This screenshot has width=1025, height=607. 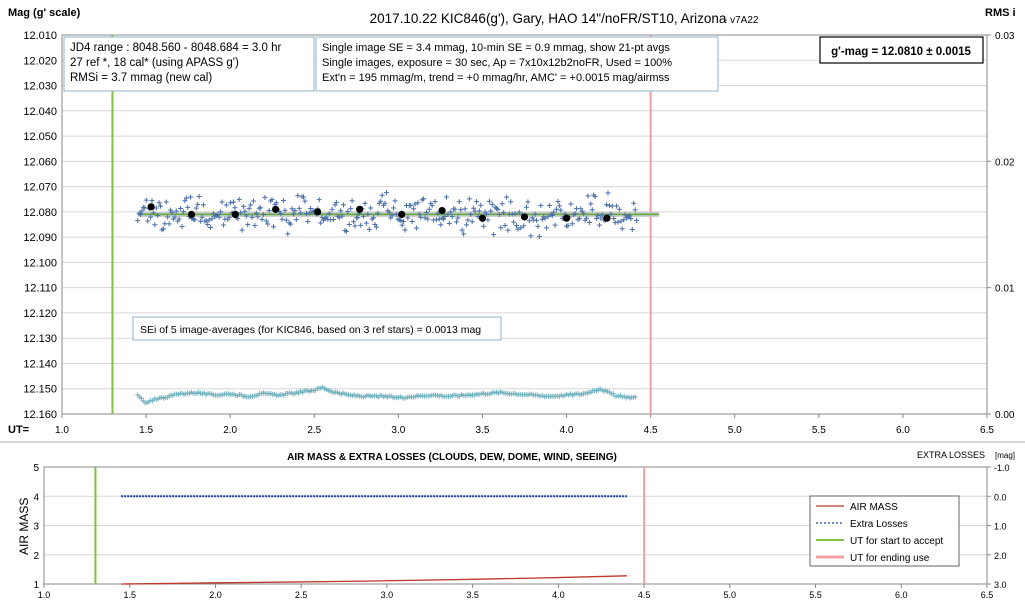 What do you see at coordinates (36, 585) in the screenshot?
I see `y-tick-label: 1` at bounding box center [36, 585].